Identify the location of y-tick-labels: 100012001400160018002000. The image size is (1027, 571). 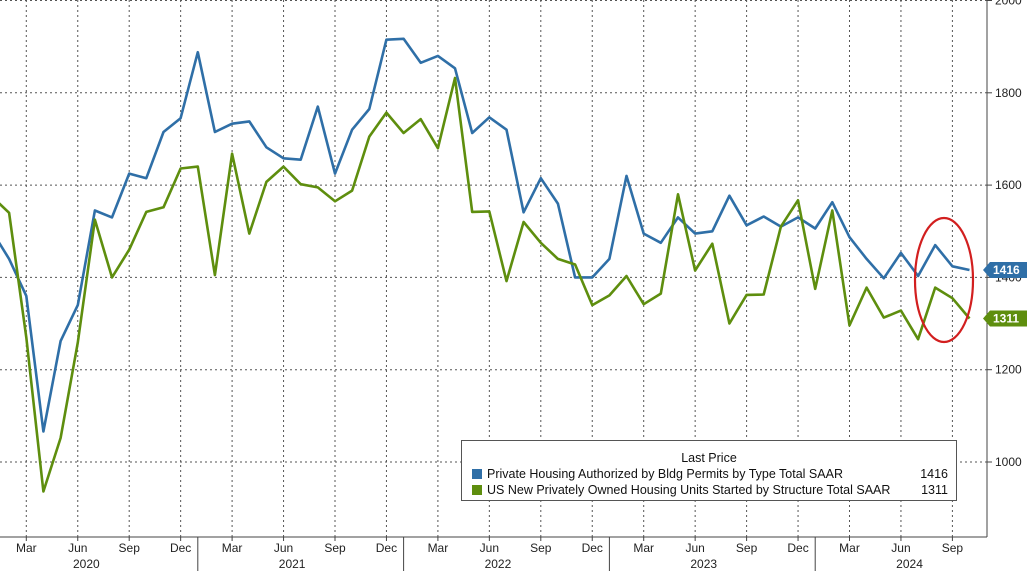
(1004, 234).